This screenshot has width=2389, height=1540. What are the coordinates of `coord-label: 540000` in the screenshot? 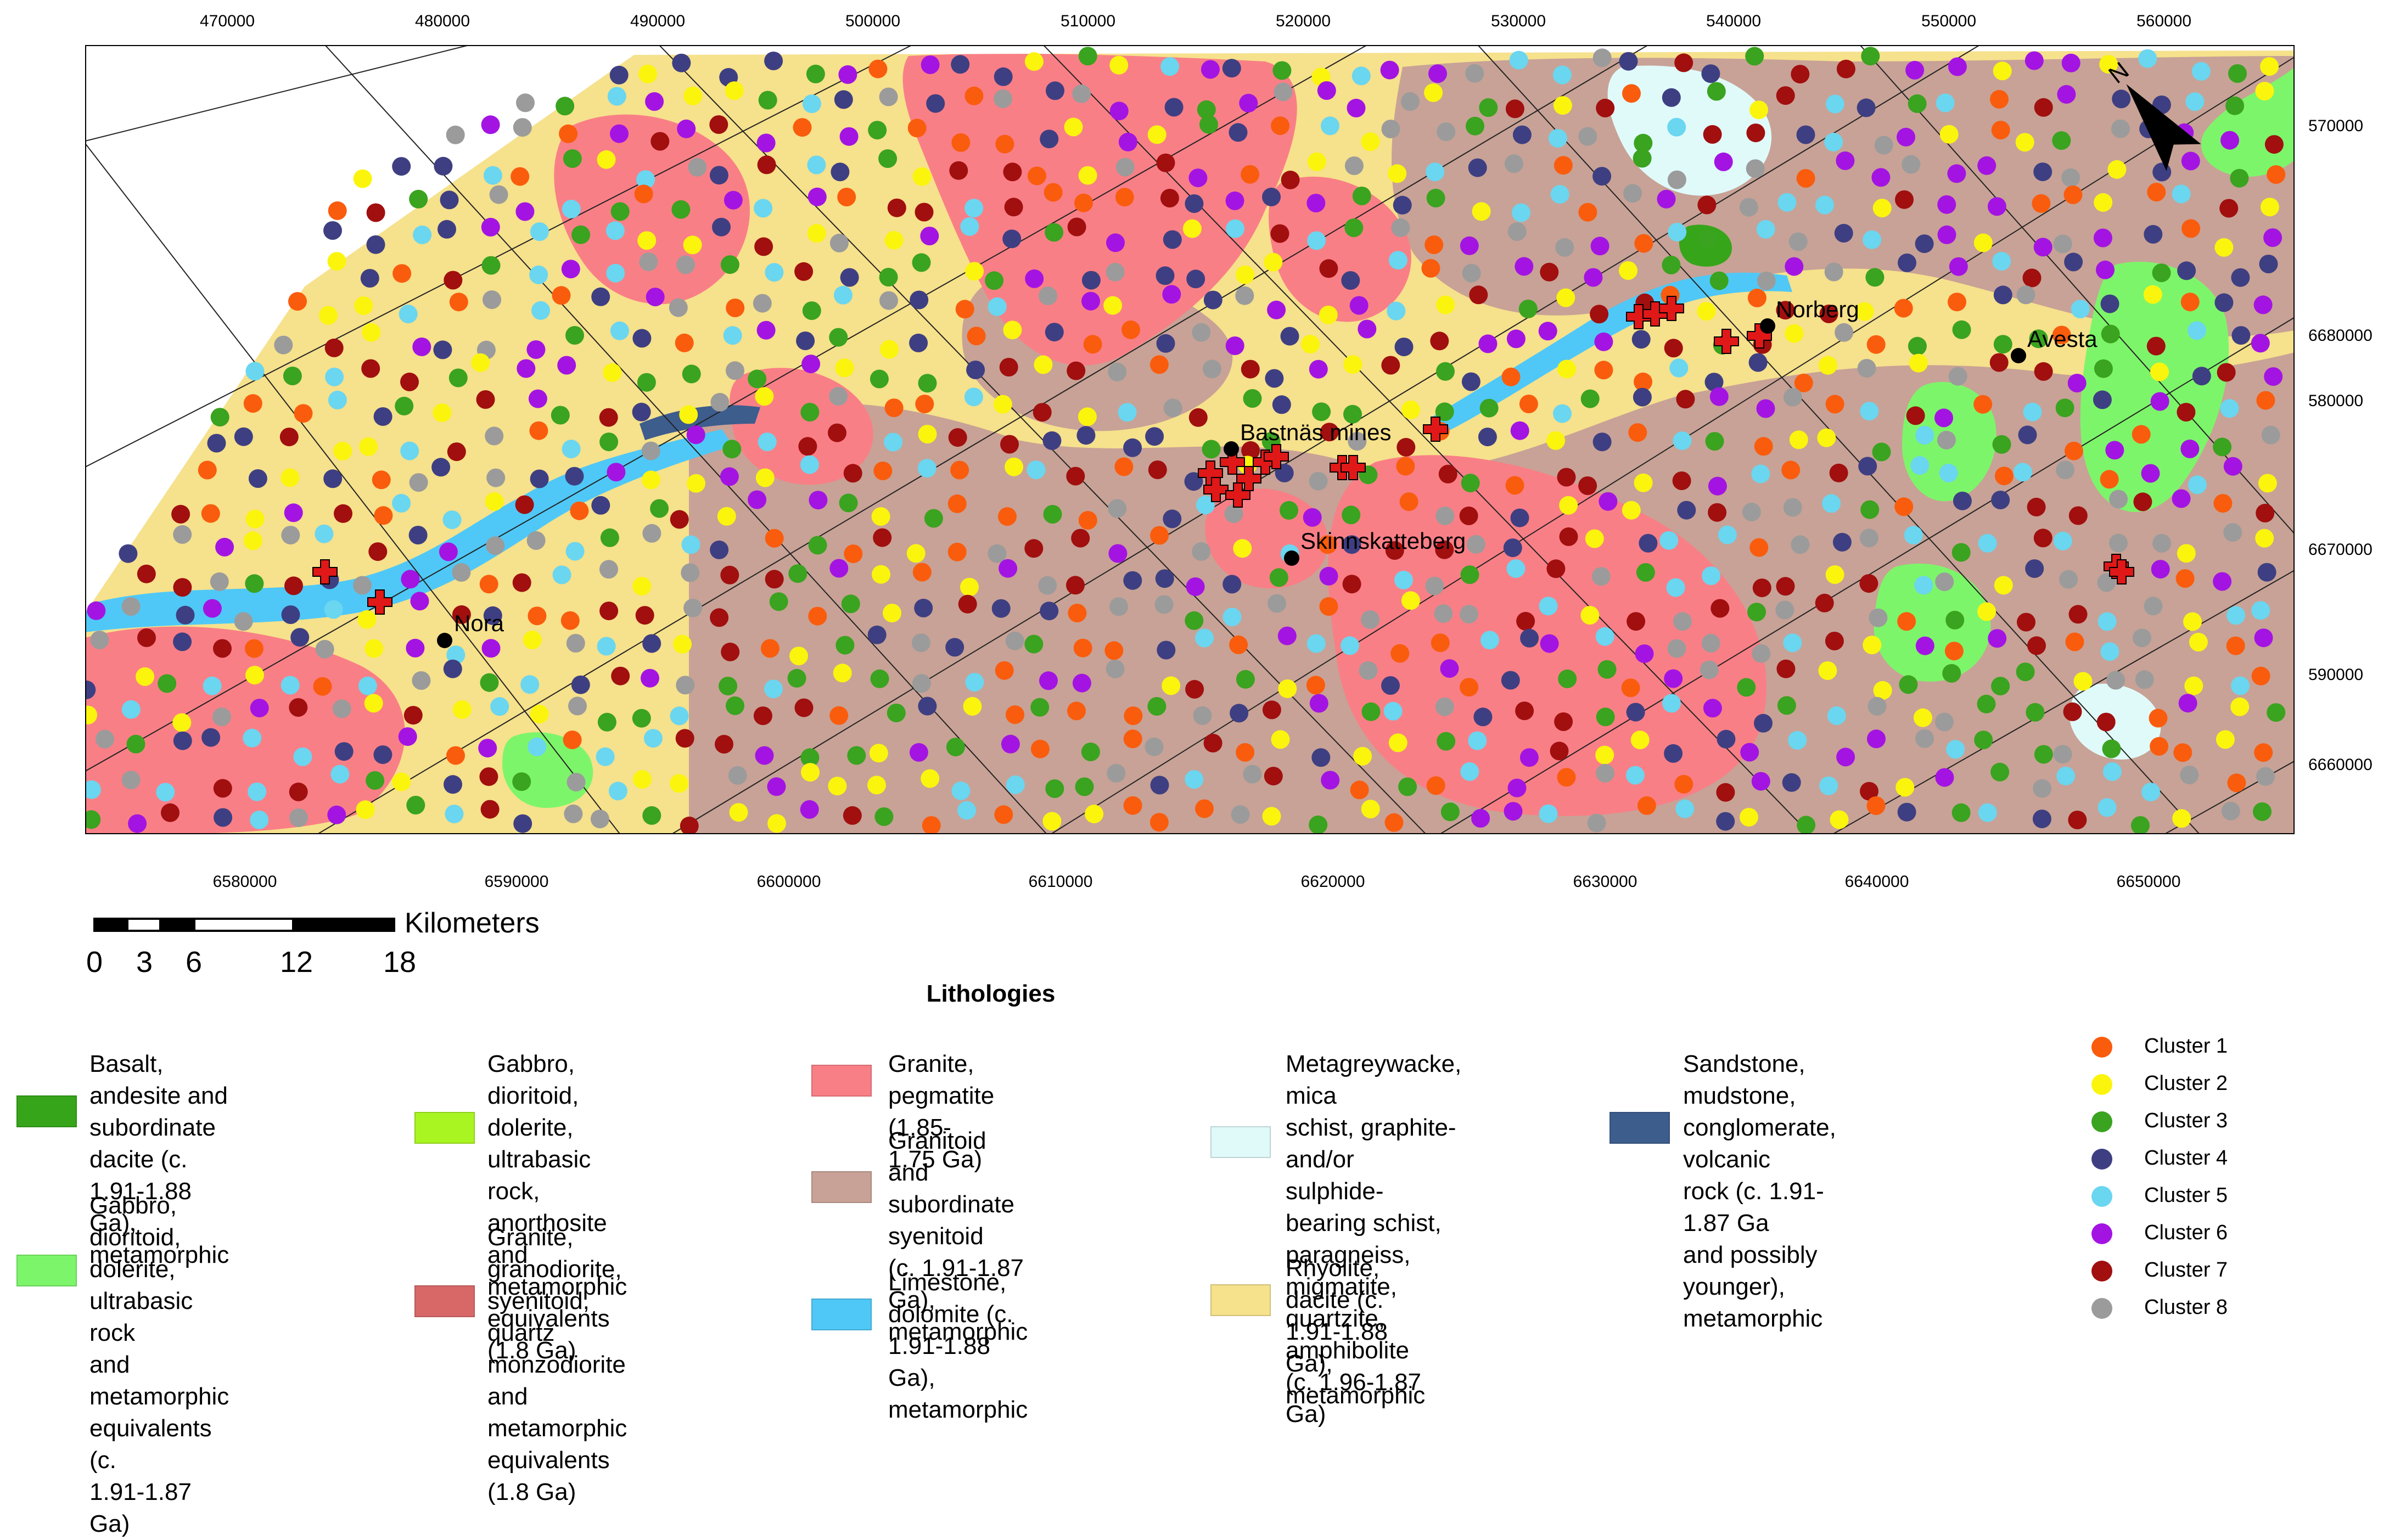 It's located at (1734, 21).